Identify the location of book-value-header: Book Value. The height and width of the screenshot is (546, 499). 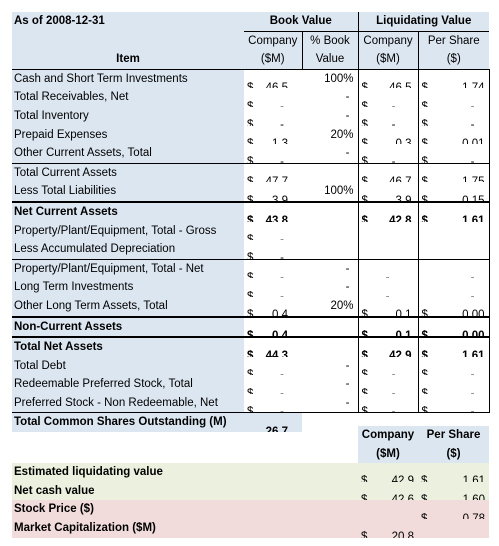
(301, 22).